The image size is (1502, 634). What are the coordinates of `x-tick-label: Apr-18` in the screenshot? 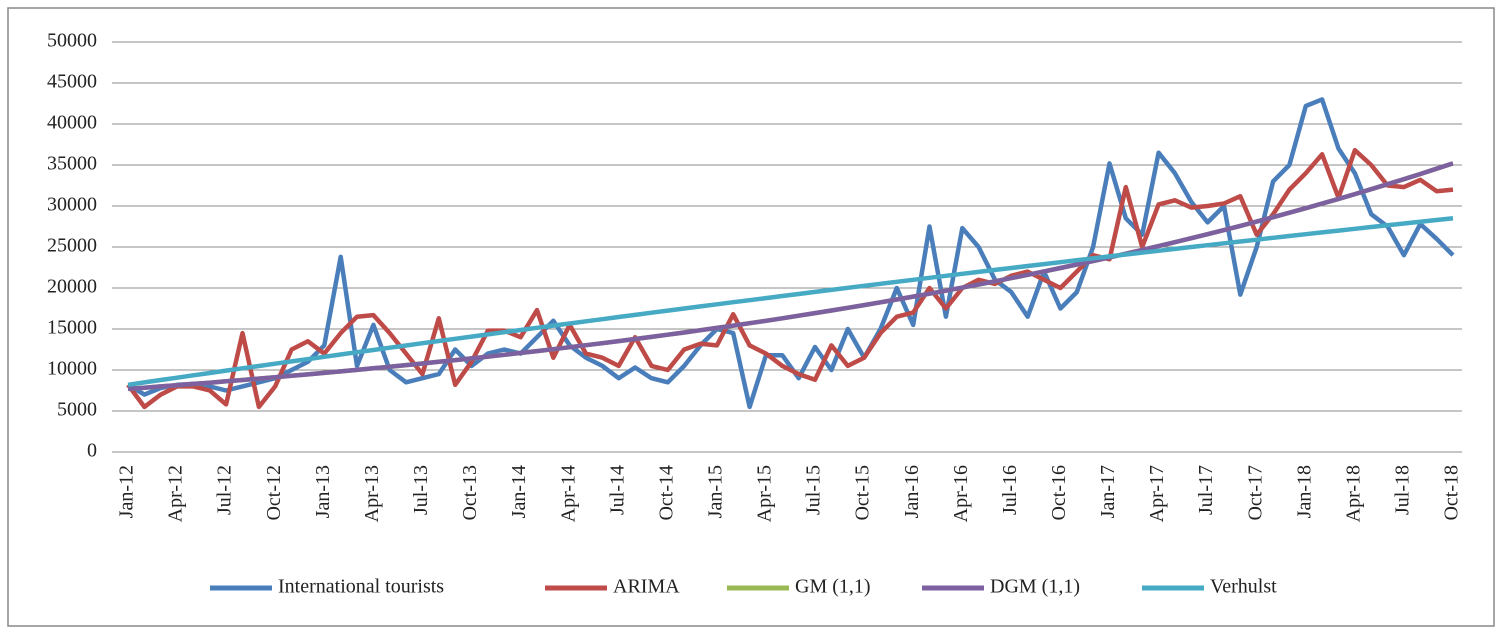 It's located at (1353, 493).